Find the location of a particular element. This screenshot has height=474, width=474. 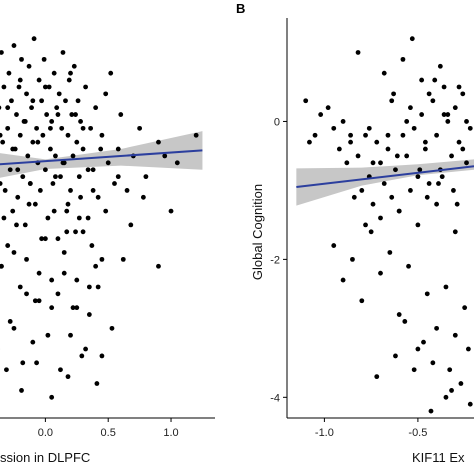

x-tick-label: 1.0 is located at coordinates (170, 433).